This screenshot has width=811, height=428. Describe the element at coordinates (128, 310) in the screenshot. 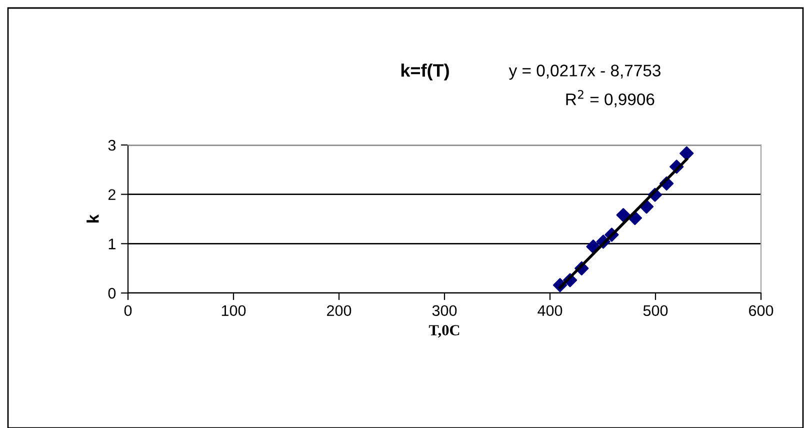

I see `x-tick-label: 0` at that location.